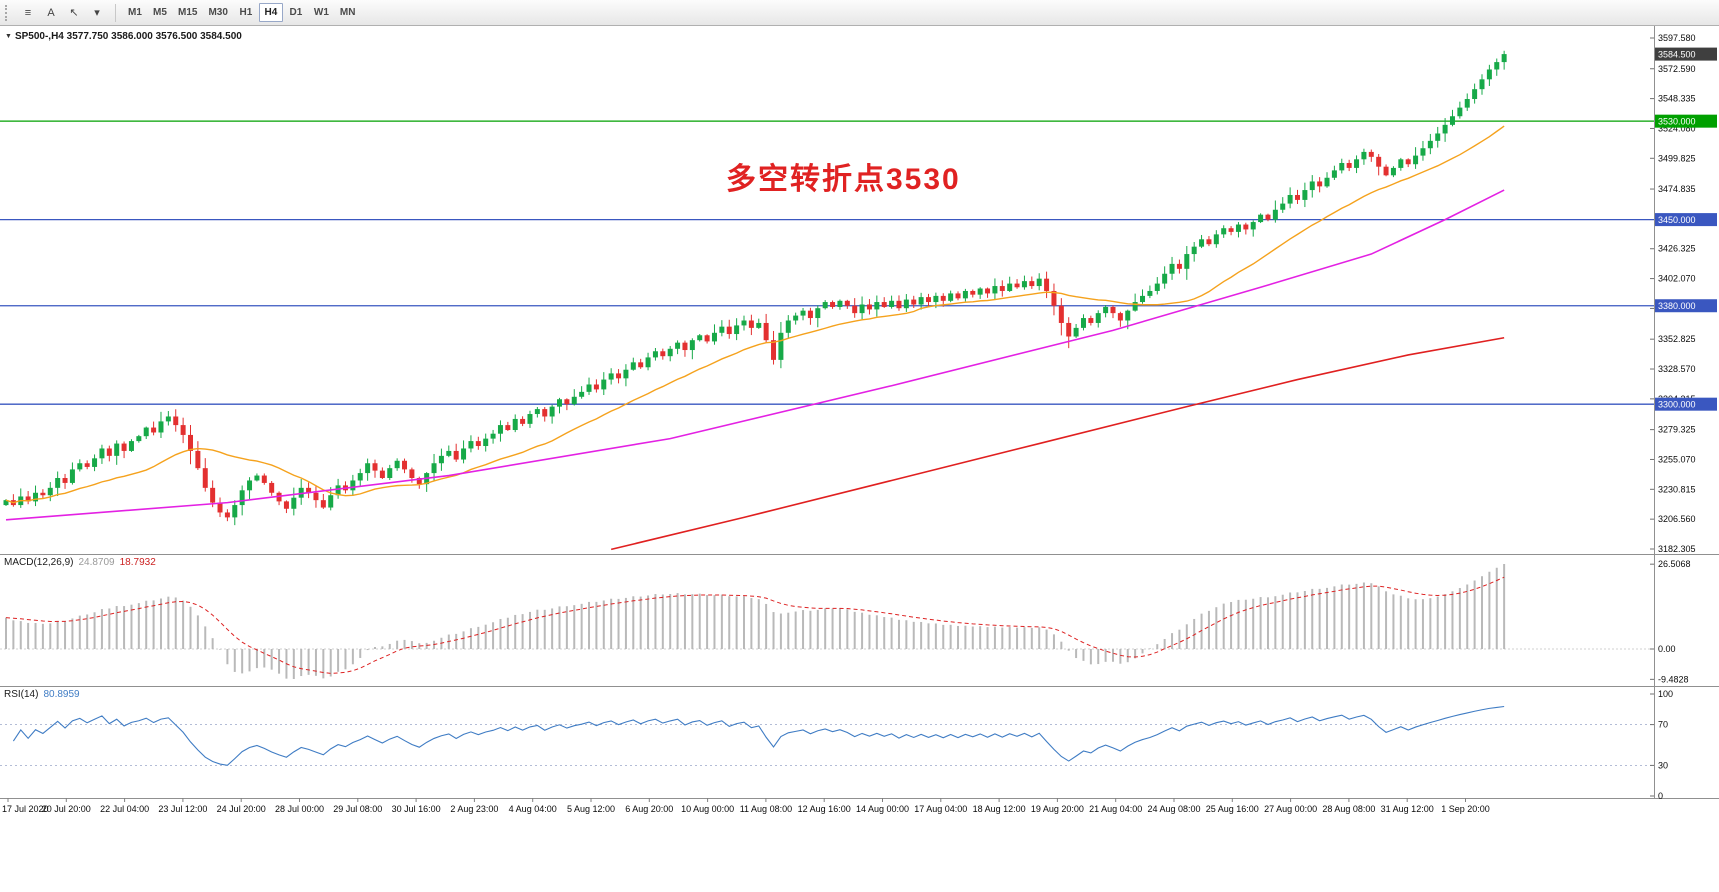  What do you see at coordinates (135, 12) in the screenshot?
I see `timeframe-m1-button: M1` at bounding box center [135, 12].